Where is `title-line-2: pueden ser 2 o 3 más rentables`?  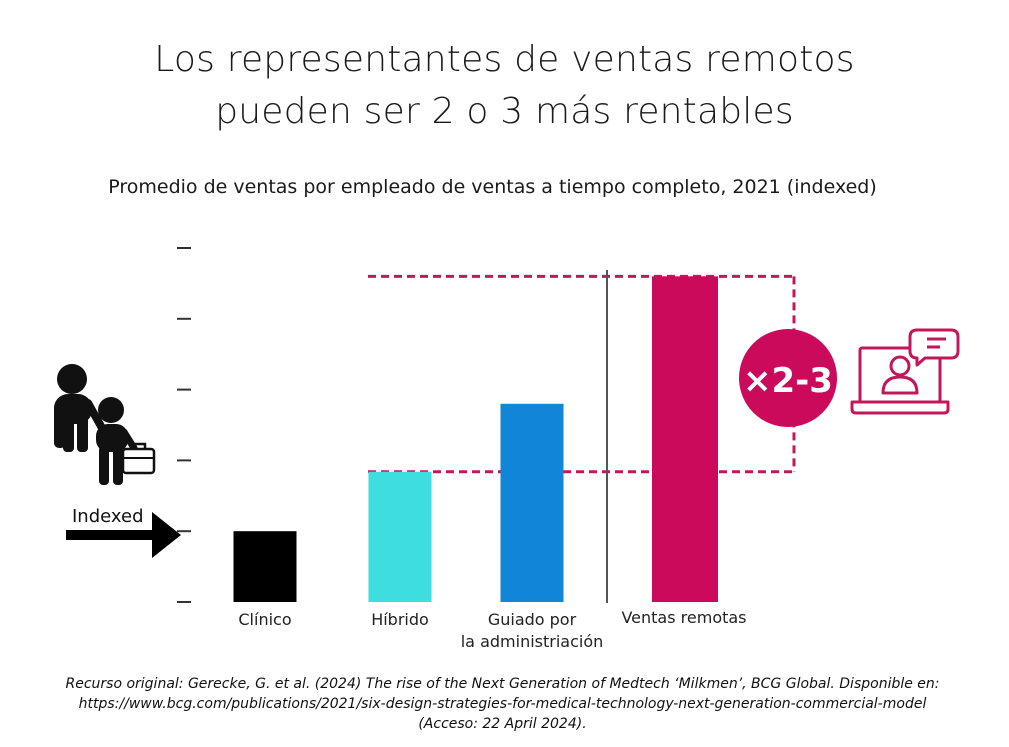 title-line-2: pueden ser 2 o 3 más rentables is located at coordinates (504, 111).